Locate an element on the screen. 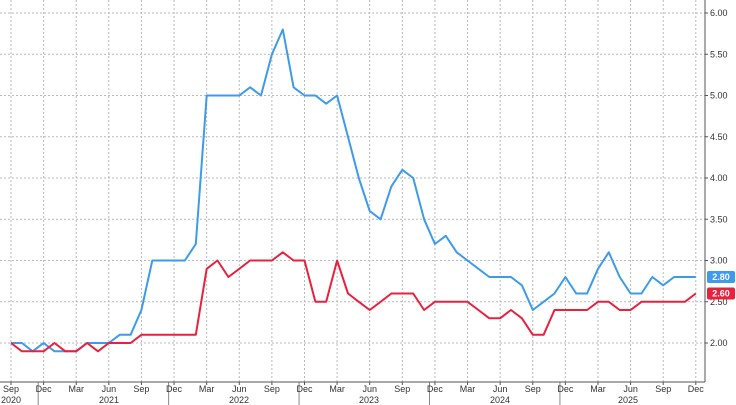 This screenshot has height=405, width=736. last-value-badge-1: 2.60 is located at coordinates (721, 293).